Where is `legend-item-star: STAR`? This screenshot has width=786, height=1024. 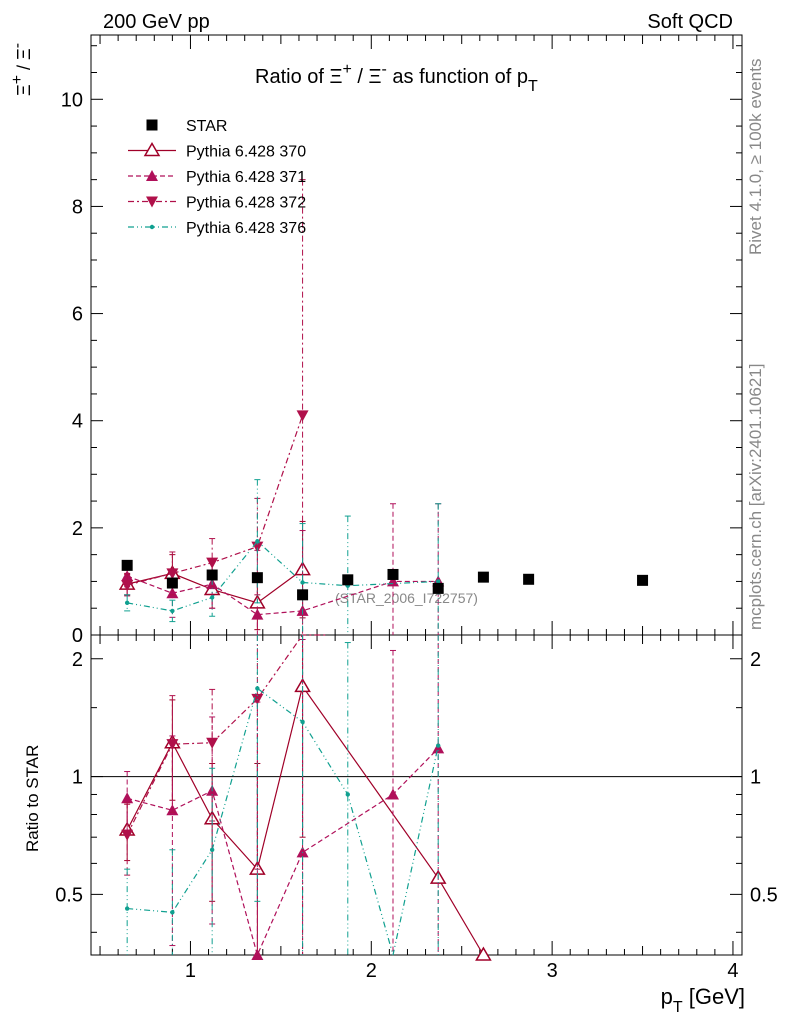
legend-item-star: STAR is located at coordinates (186, 126).